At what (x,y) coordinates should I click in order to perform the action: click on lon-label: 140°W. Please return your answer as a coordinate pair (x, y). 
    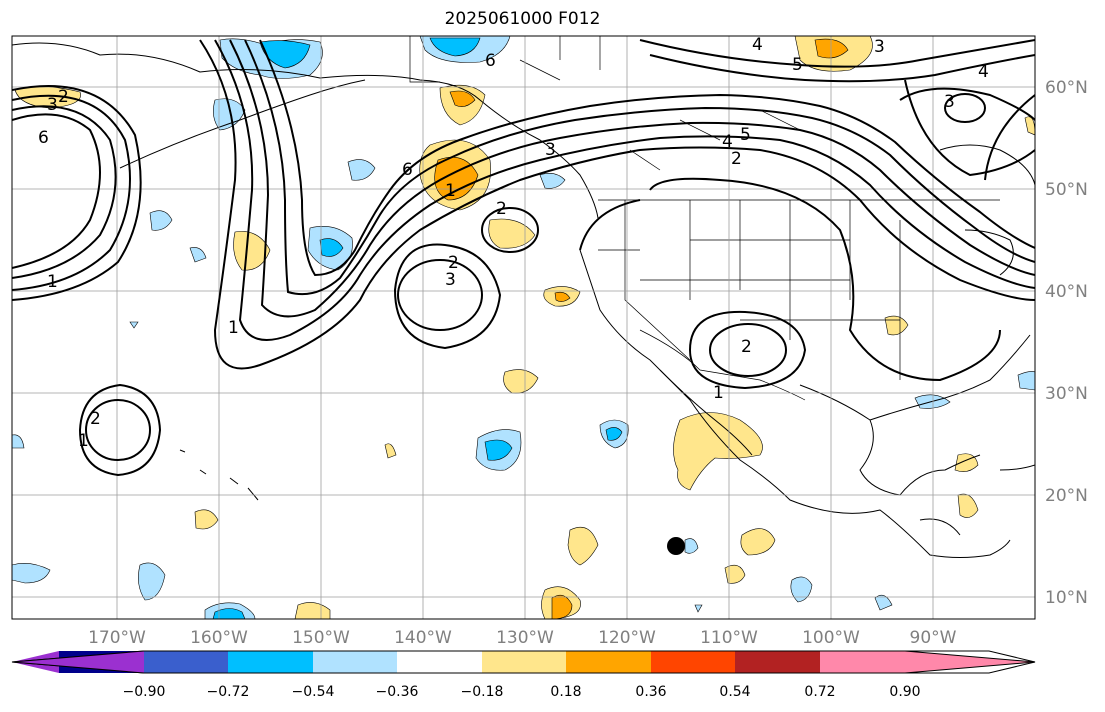
    Looking at the image, I should click on (423, 638).